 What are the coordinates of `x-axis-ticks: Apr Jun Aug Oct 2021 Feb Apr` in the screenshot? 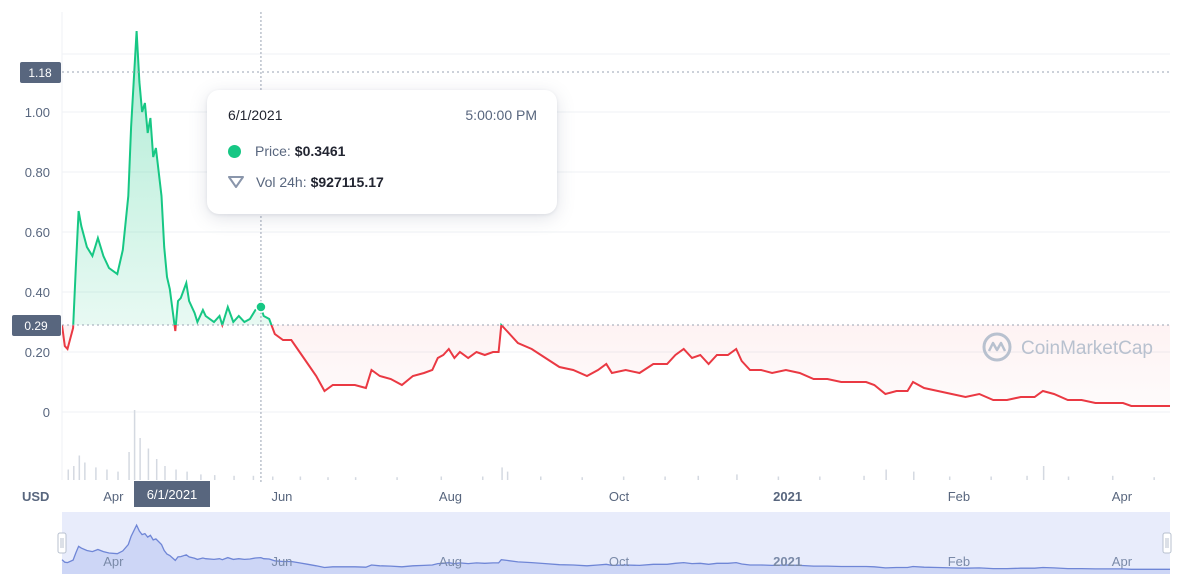 It's located at (617, 496).